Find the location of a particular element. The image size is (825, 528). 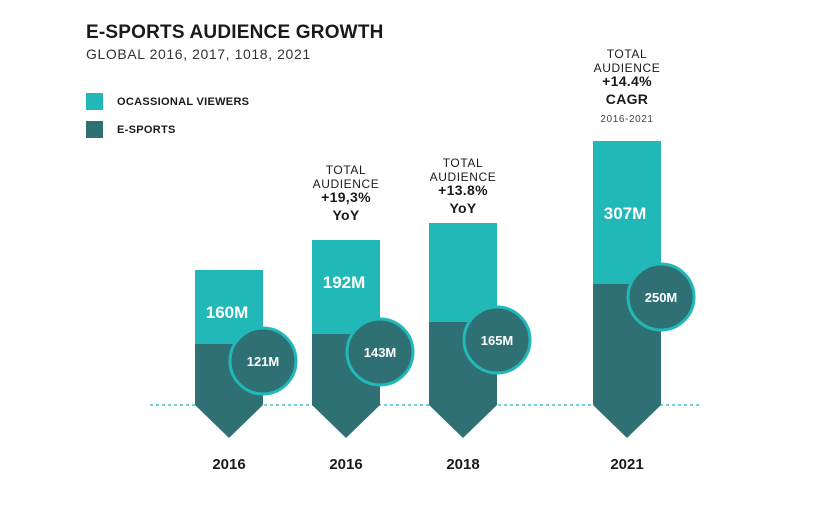

annotation-2-line-1: AUDIENCE is located at coordinates (627, 68).